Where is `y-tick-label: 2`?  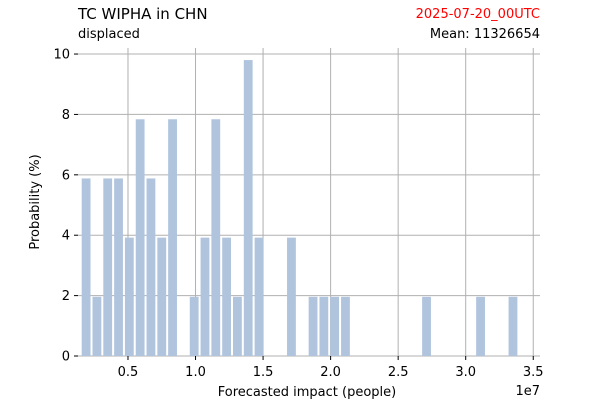 y-tick-label: 2 is located at coordinates (66, 296).